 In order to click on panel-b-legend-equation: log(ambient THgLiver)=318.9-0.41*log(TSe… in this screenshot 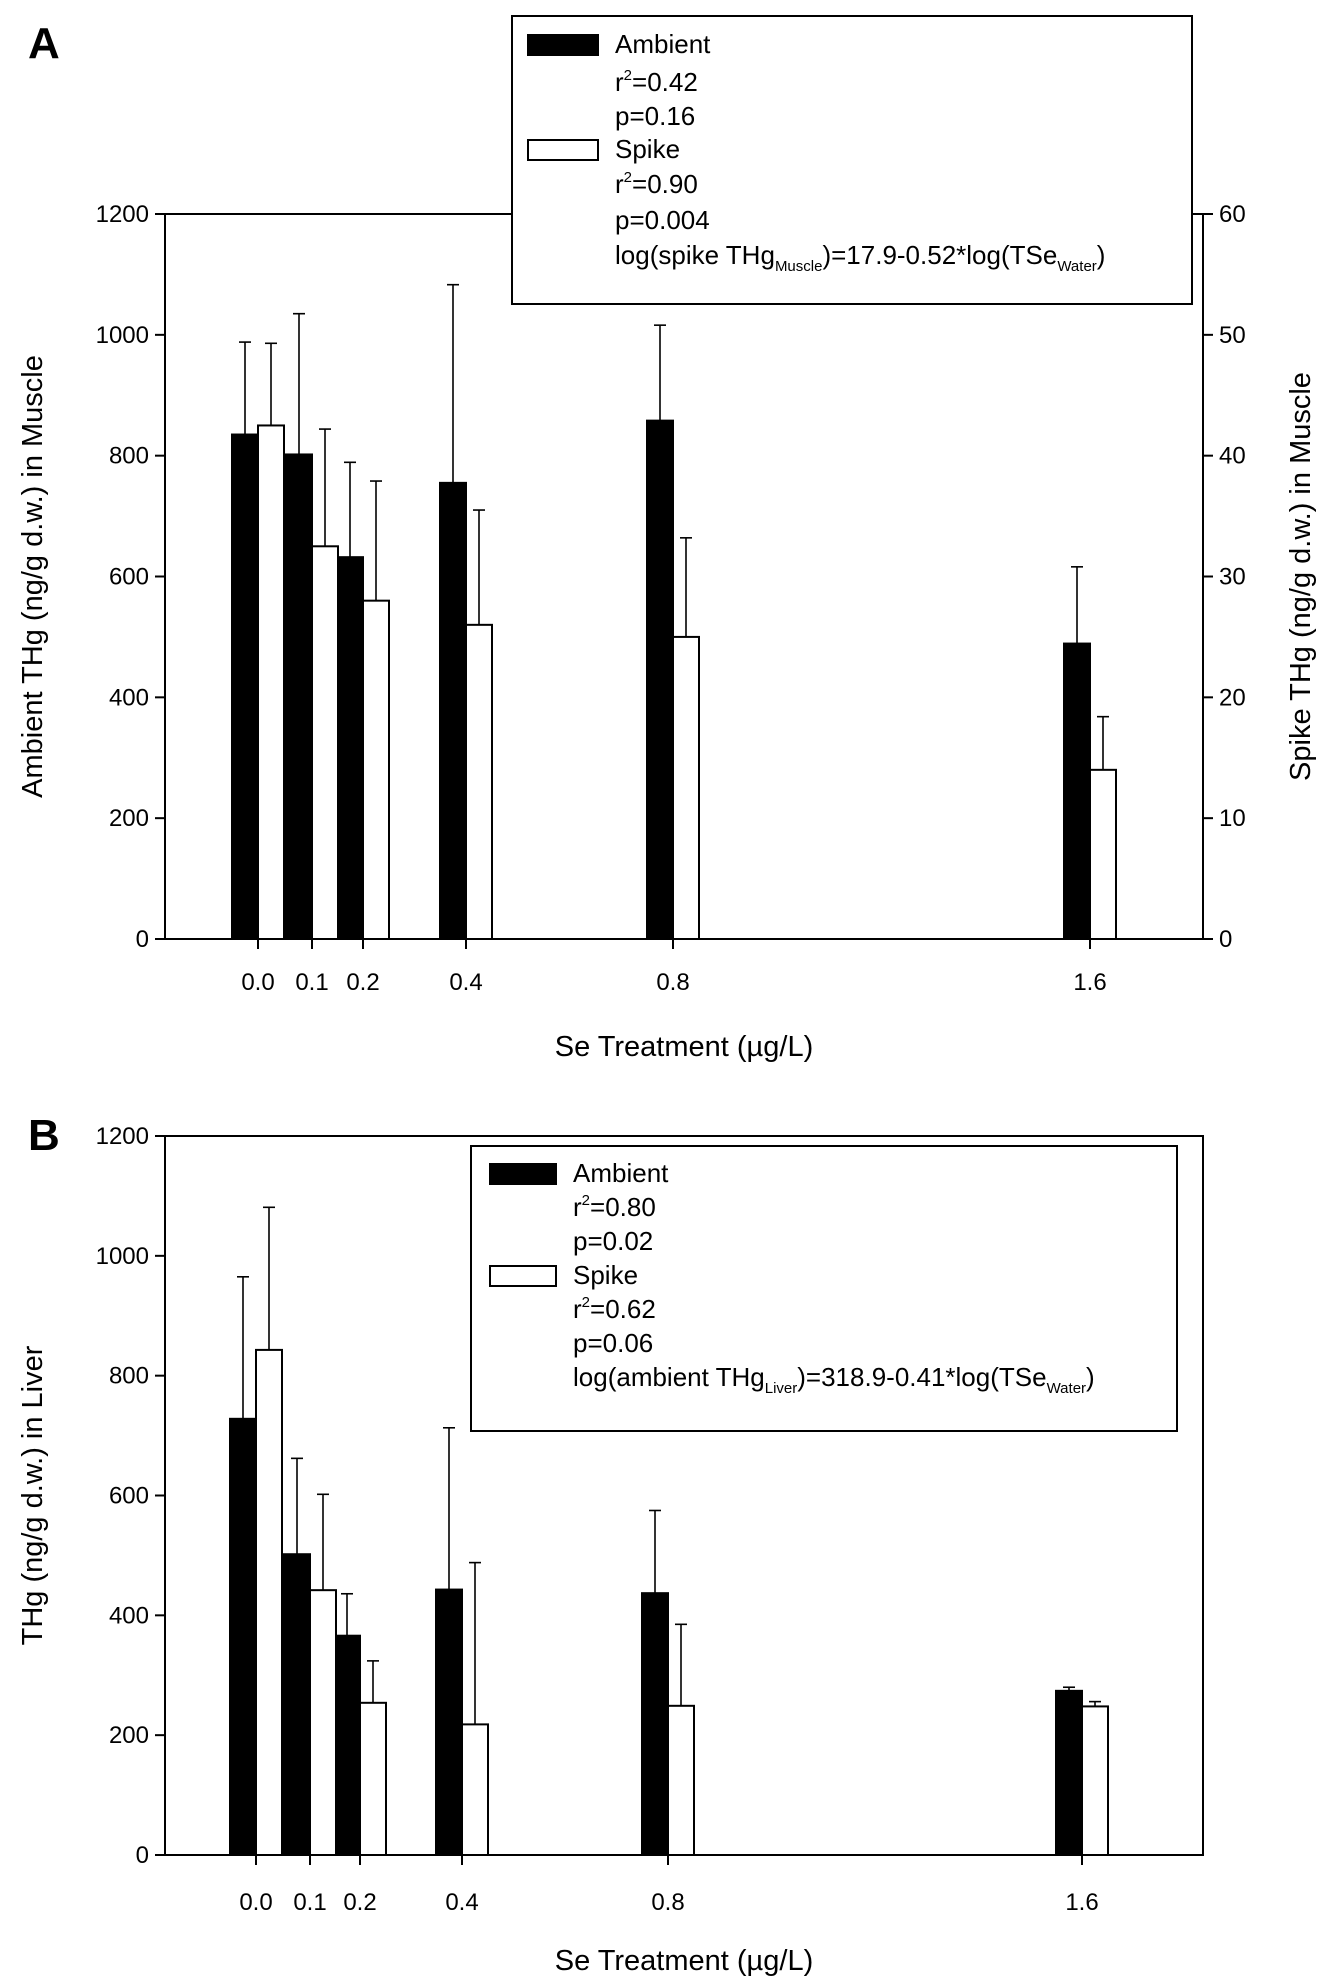, I will do `click(834, 1379)`.